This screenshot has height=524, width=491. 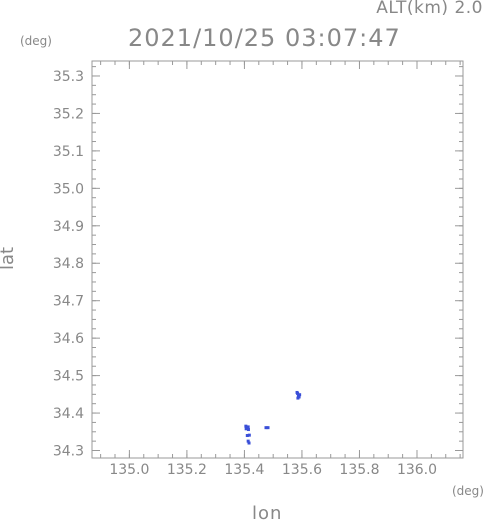 I want to click on y-tick-label: 34.7, so click(x=68, y=302).